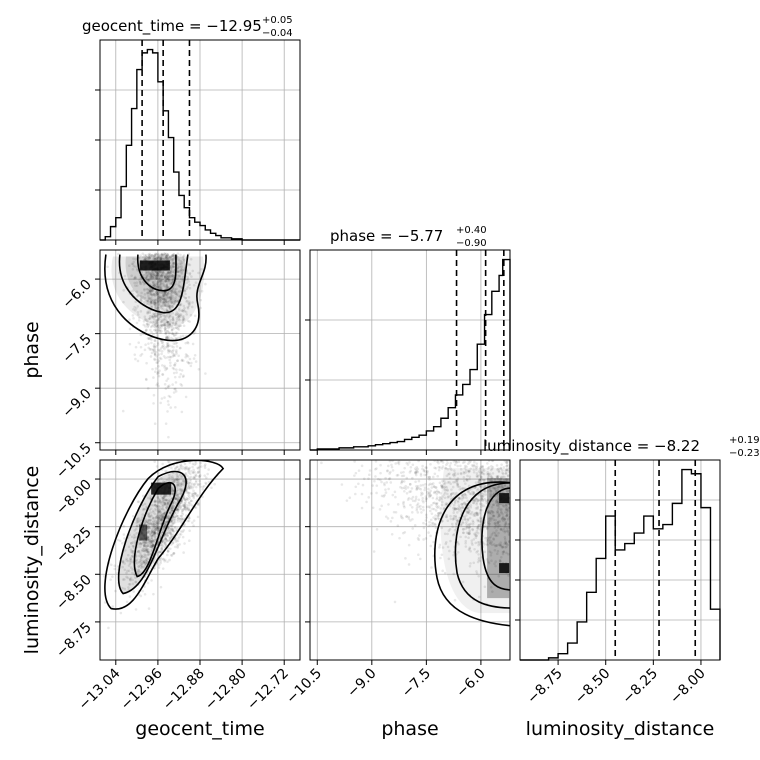 This screenshot has height=760, width=760. I want to click on y-tick-label: −7.5, so click(76, 348).